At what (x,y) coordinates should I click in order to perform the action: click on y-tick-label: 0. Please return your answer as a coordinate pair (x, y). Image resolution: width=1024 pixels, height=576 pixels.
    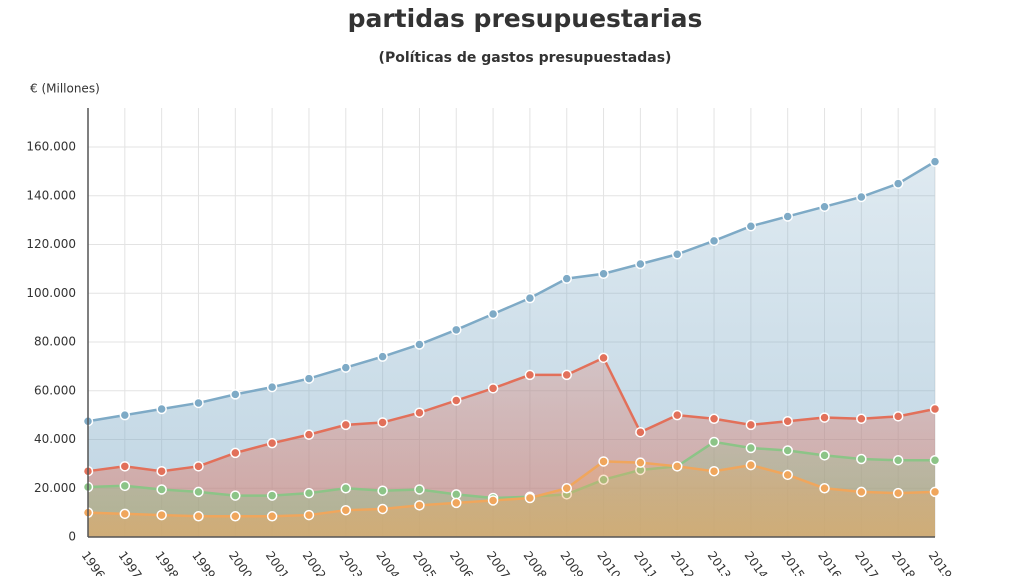
    Looking at the image, I should click on (72, 537).